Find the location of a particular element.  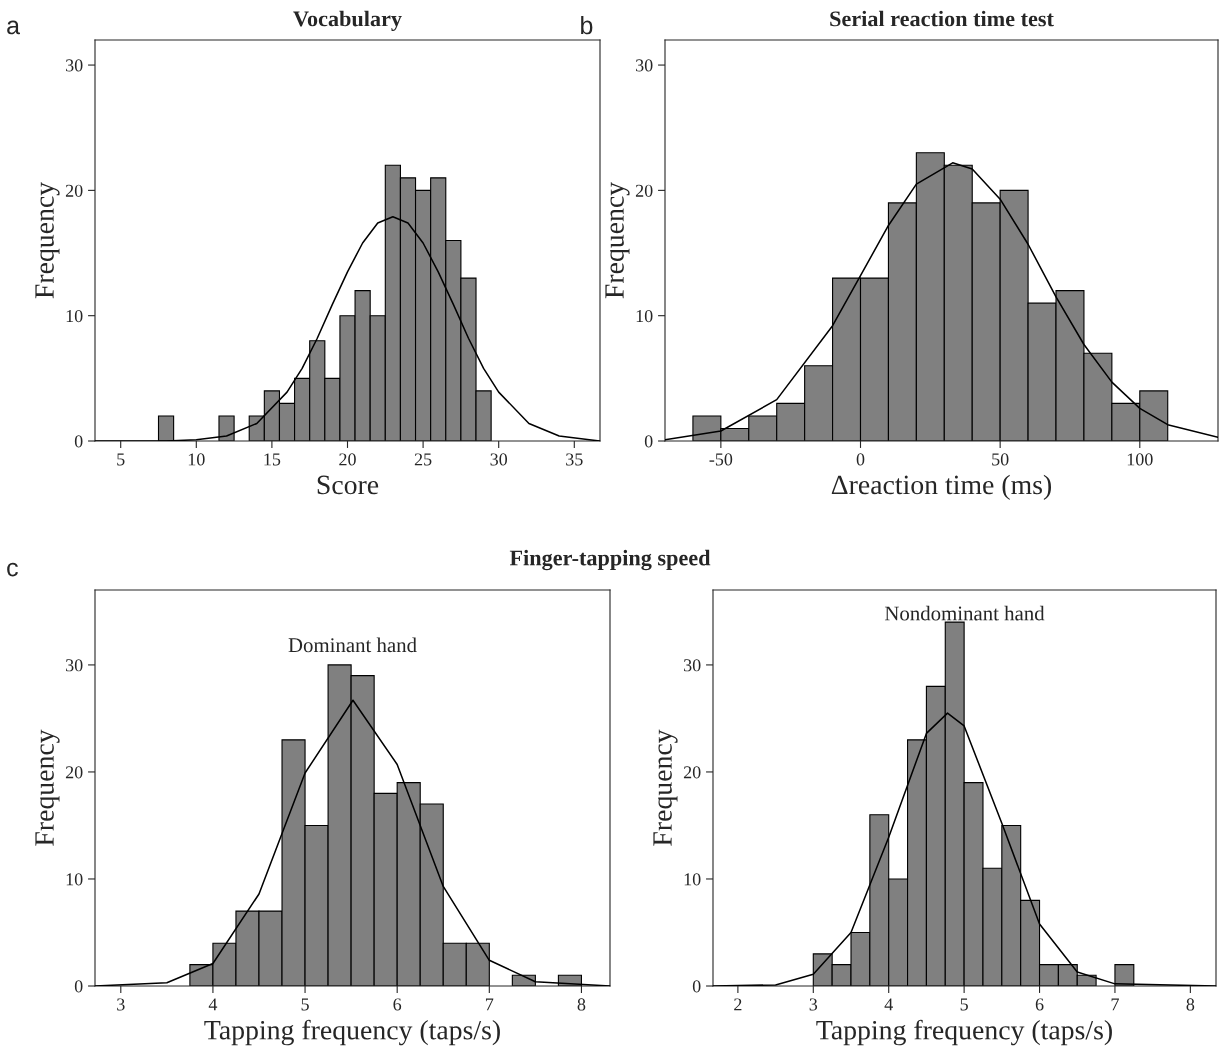

text: Dominant hand is located at coordinates (352, 645).